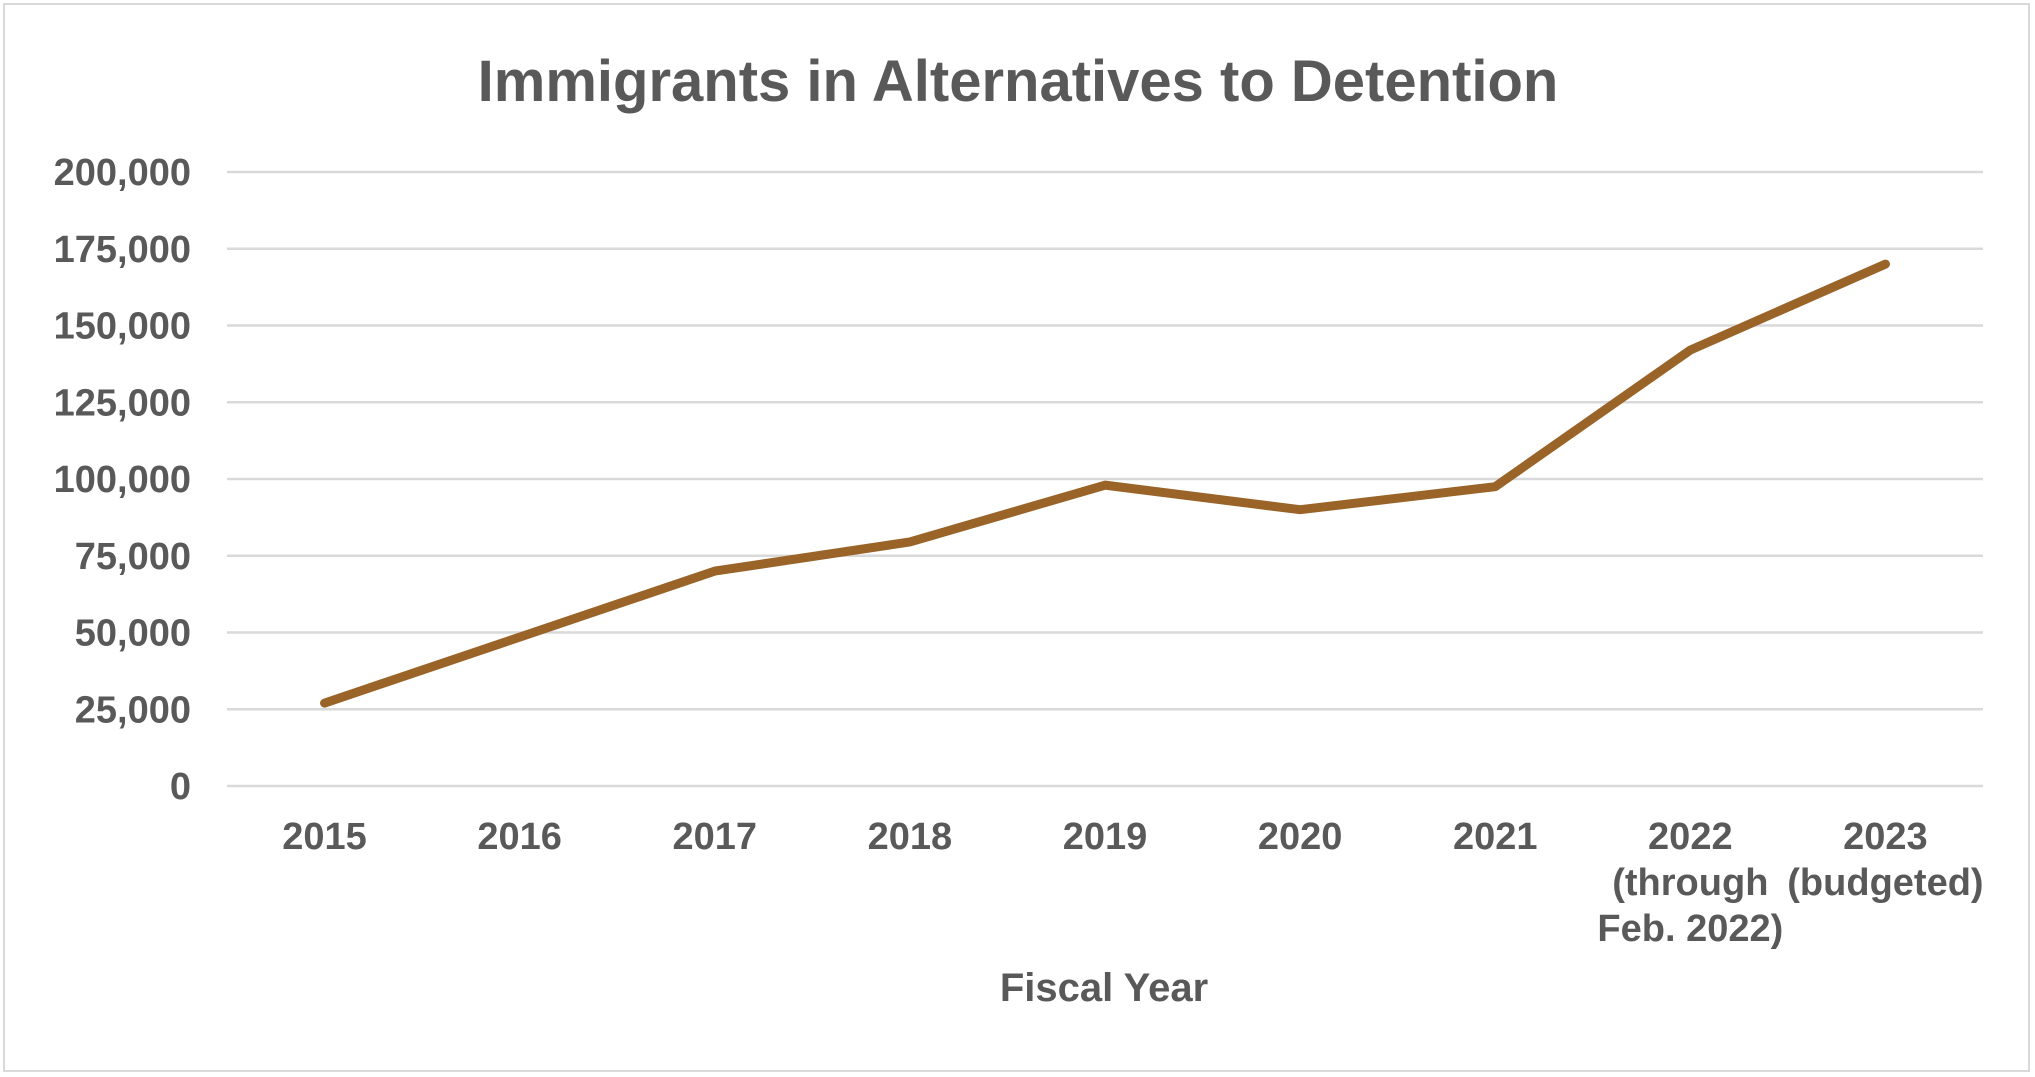  What do you see at coordinates (519, 837) in the screenshot?
I see `x-tick-label: 2016` at bounding box center [519, 837].